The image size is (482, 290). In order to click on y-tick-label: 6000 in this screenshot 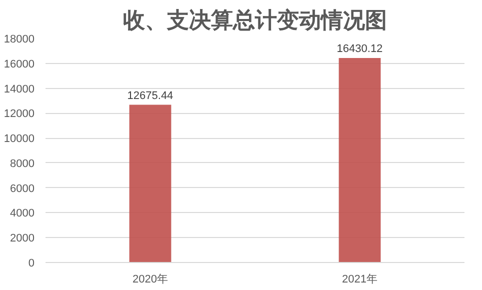, I will do `click(22, 188)`.